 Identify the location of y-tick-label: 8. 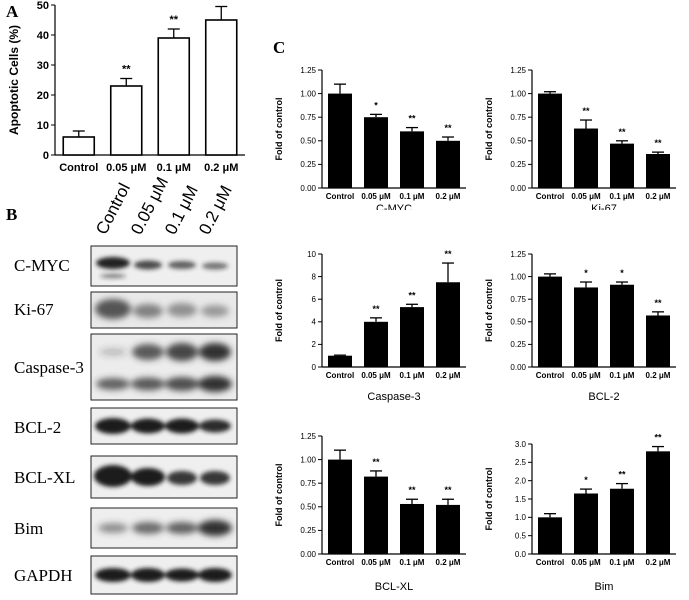
(314, 276).